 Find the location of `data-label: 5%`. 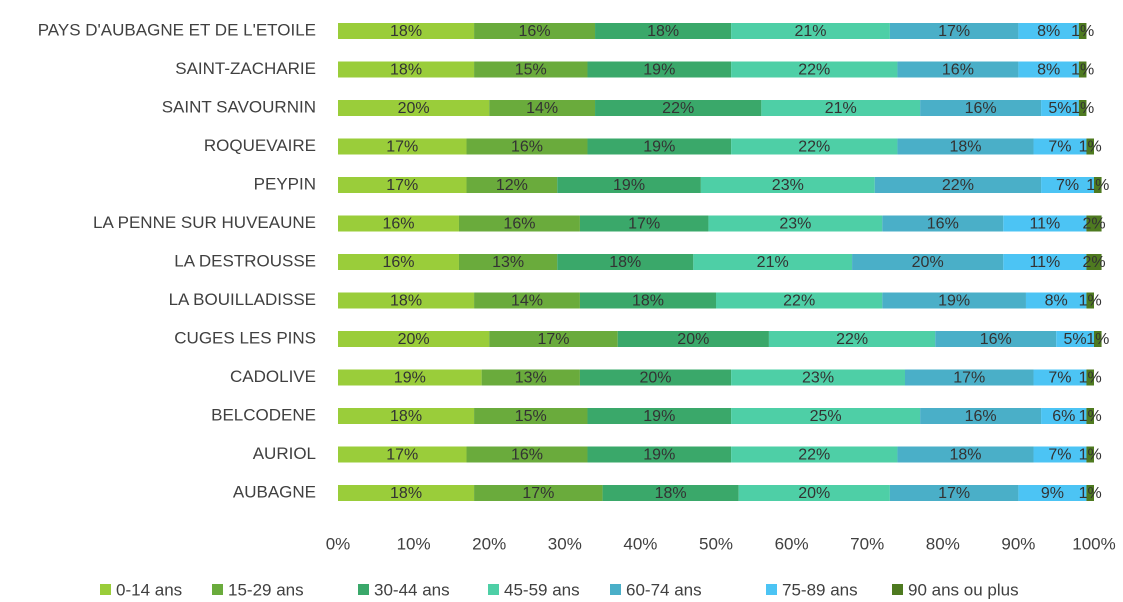

data-label: 5% is located at coordinates (1059, 108).